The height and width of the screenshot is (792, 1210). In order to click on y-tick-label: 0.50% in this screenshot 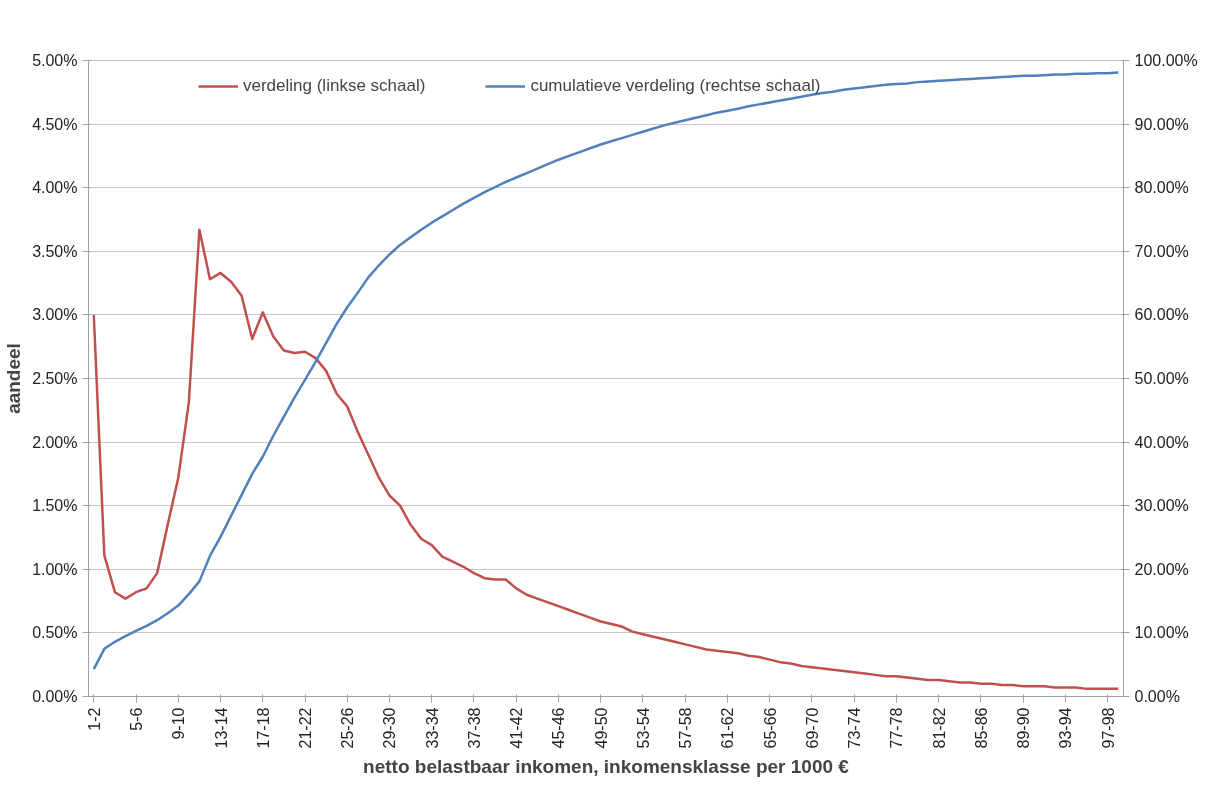, I will do `click(55, 633)`.